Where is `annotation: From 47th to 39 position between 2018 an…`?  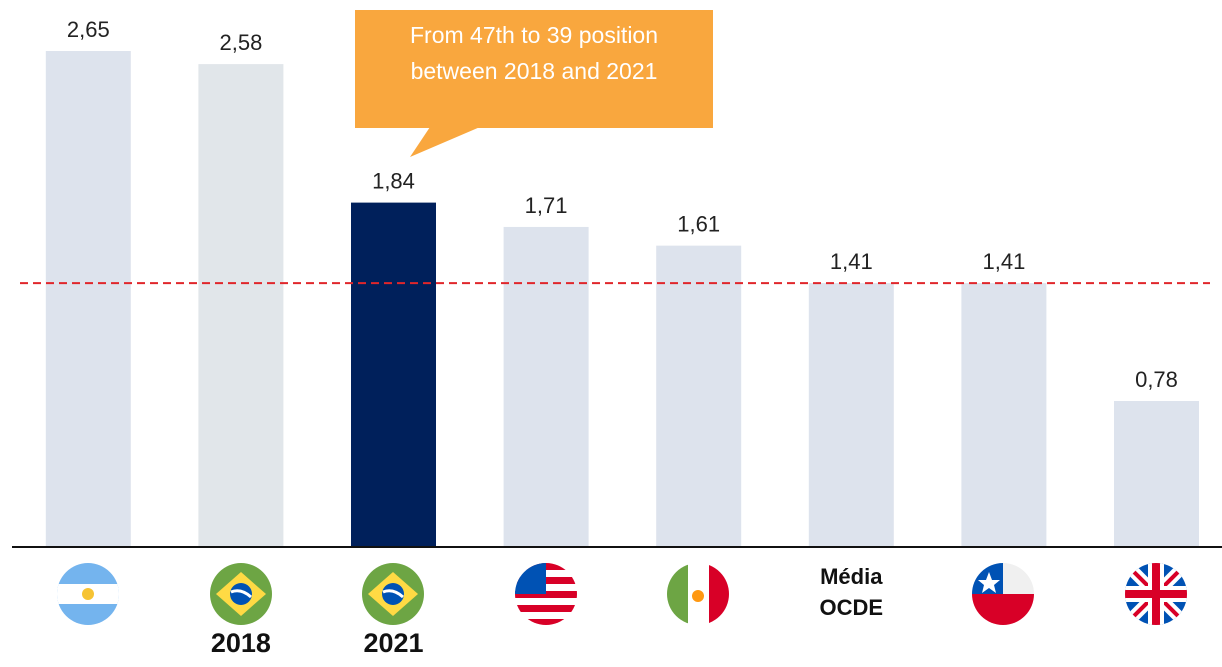
annotation: From 47th to 39 position between 2018 an… is located at coordinates (534, 53).